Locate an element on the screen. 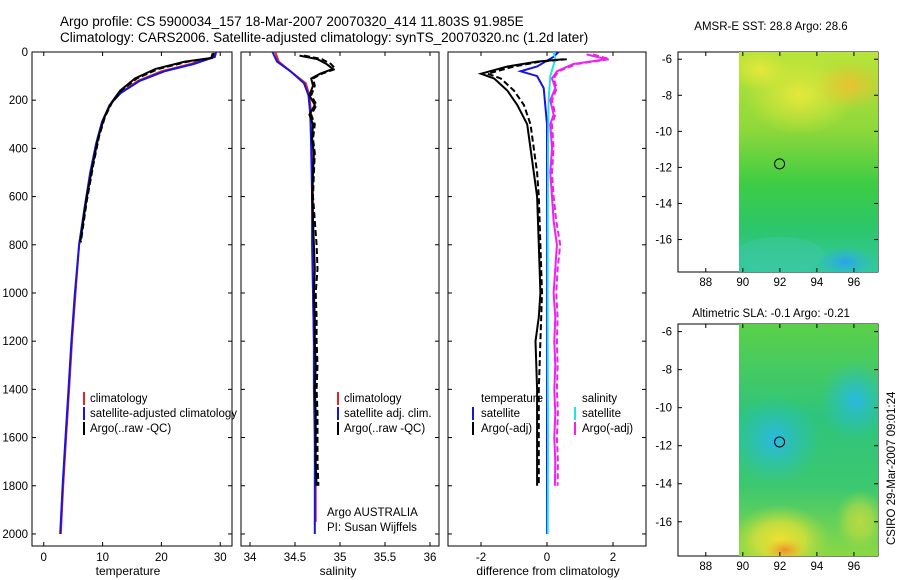 Image resolution: width=900 pixels, height=580 pixels. credit-stamp: CSIRO 29-Mar-2007 09:01:24 is located at coordinates (892, 468).